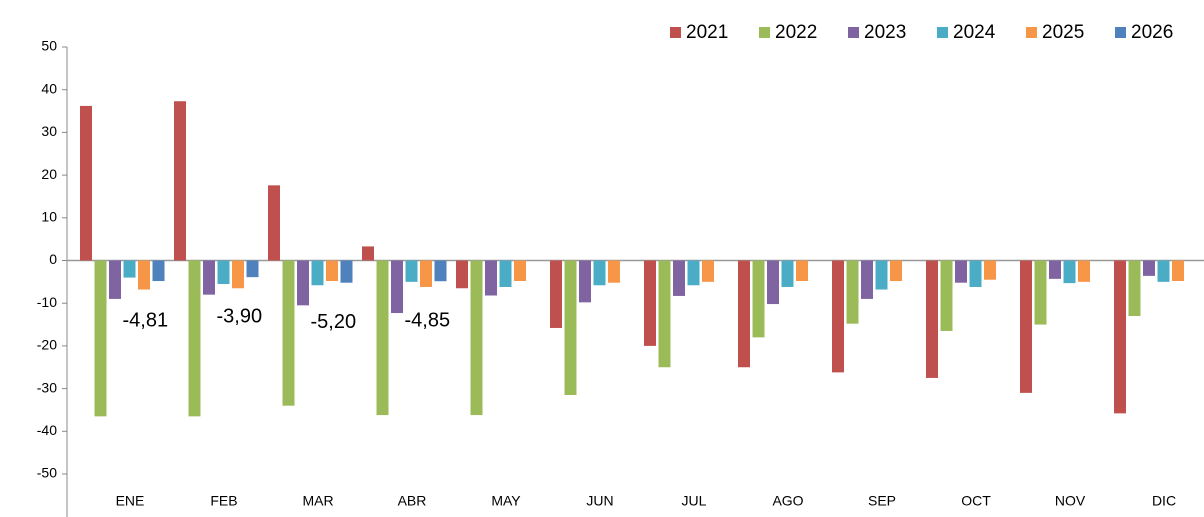 This screenshot has width=1204, height=517. What do you see at coordinates (885, 32) in the screenshot?
I see `legend-label: 2023` at bounding box center [885, 32].